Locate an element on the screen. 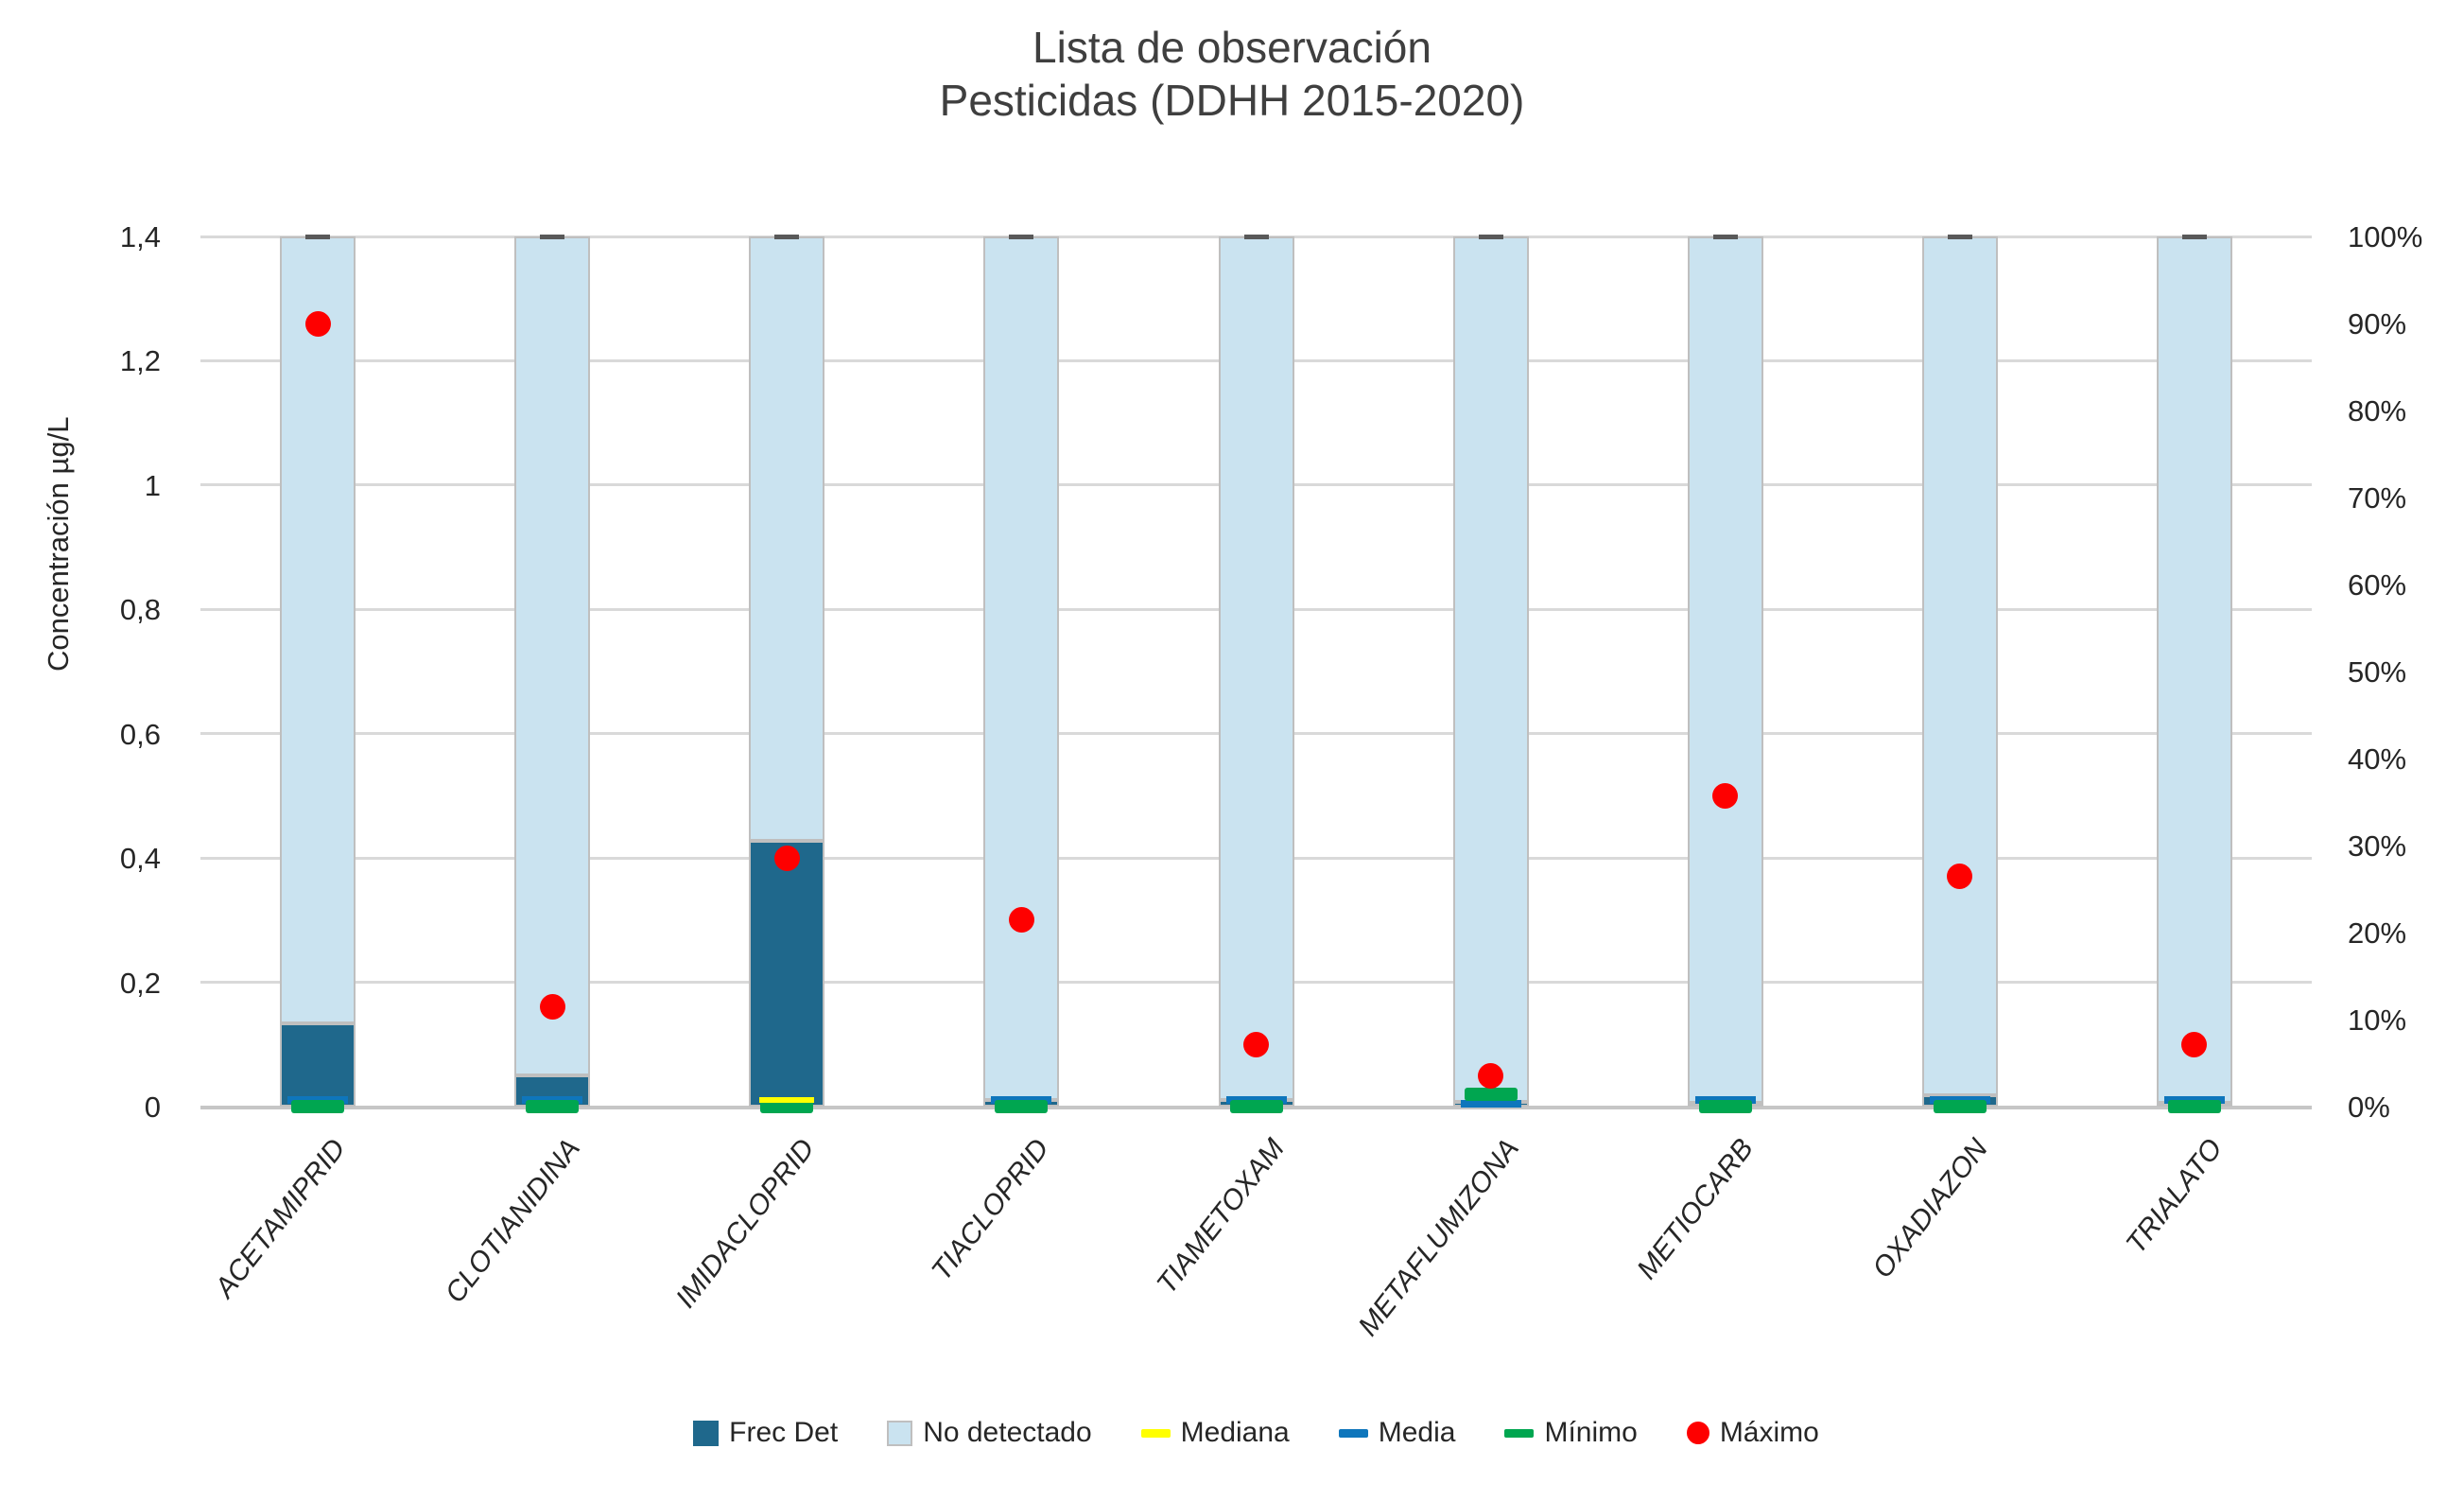  y-left-tick-label: 1,2 is located at coordinates (140, 361).